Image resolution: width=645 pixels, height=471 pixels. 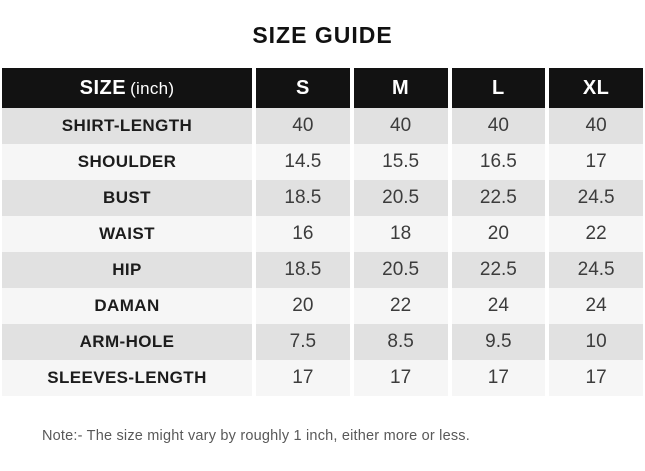 What do you see at coordinates (496, 342) in the screenshot?
I see `cell-value: 9.5` at bounding box center [496, 342].